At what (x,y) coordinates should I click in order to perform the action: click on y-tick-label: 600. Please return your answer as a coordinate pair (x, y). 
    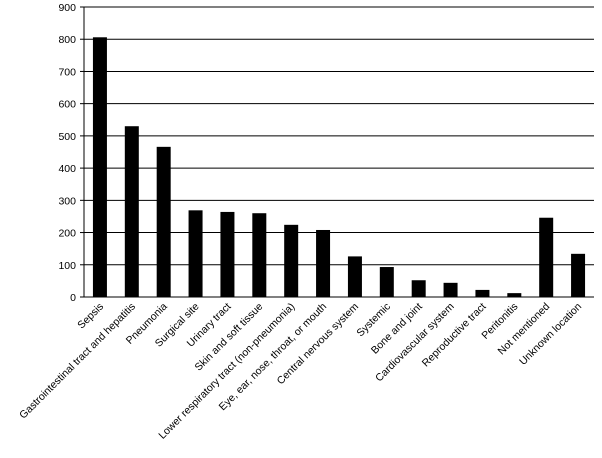
    Looking at the image, I should click on (67, 105).